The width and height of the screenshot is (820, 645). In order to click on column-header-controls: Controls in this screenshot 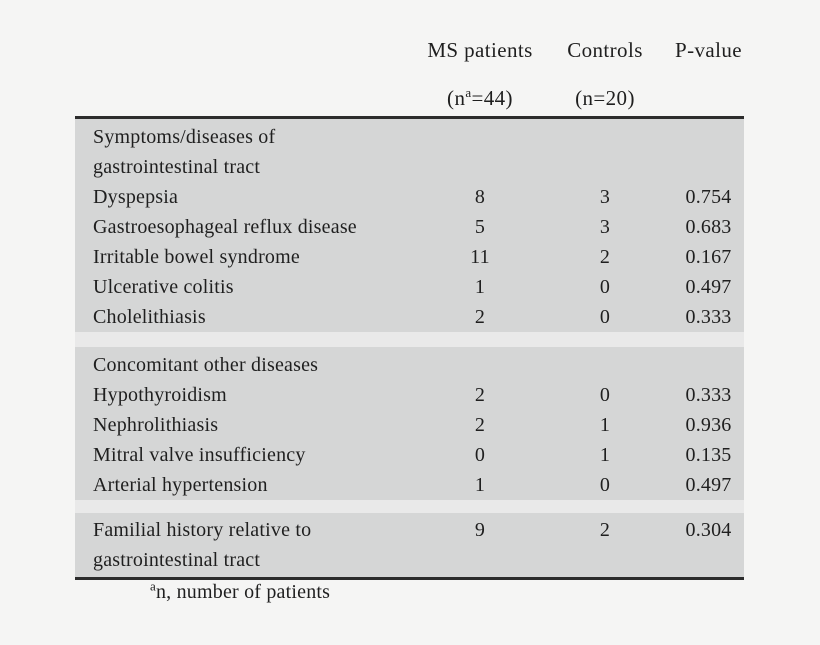, I will do `click(605, 50)`.